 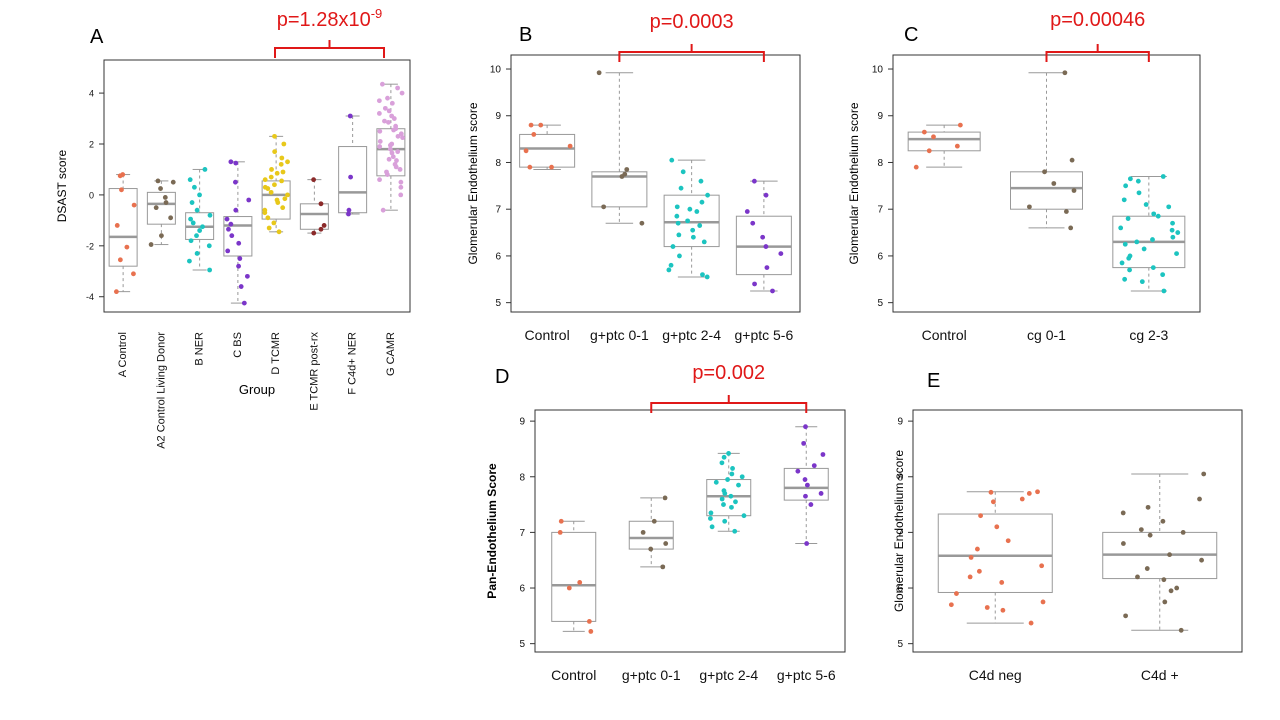 What do you see at coordinates (238, 345) in the screenshot?
I see `x-category-label: C BS` at bounding box center [238, 345].